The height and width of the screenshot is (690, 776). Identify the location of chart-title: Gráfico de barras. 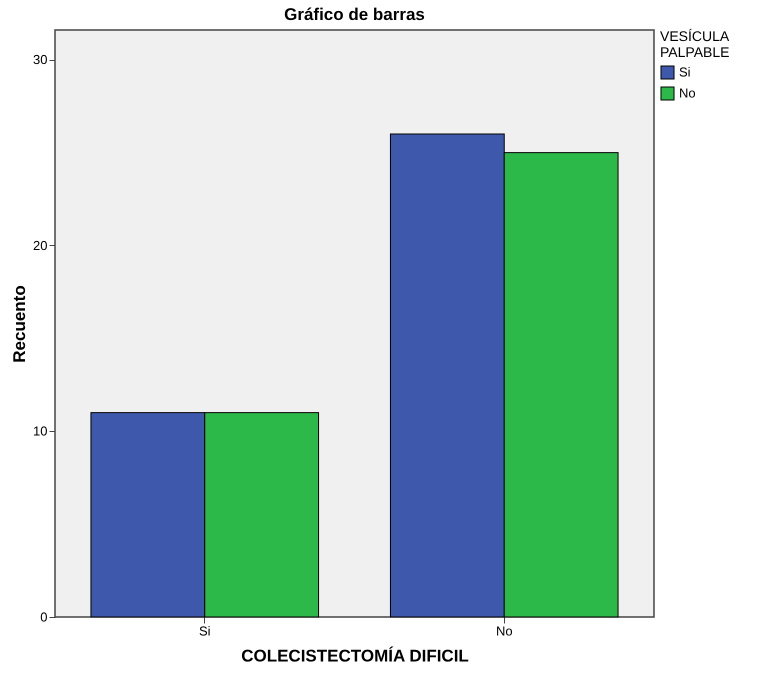
(354, 14).